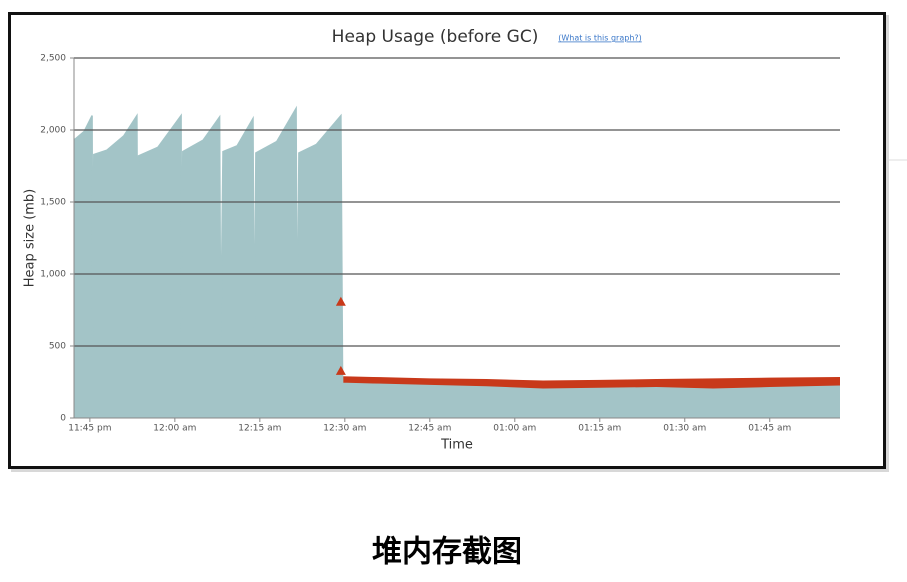 The width and height of the screenshot is (907, 582). Describe the element at coordinates (344, 429) in the screenshot. I see `x-tick-label: 12:30 am` at that location.